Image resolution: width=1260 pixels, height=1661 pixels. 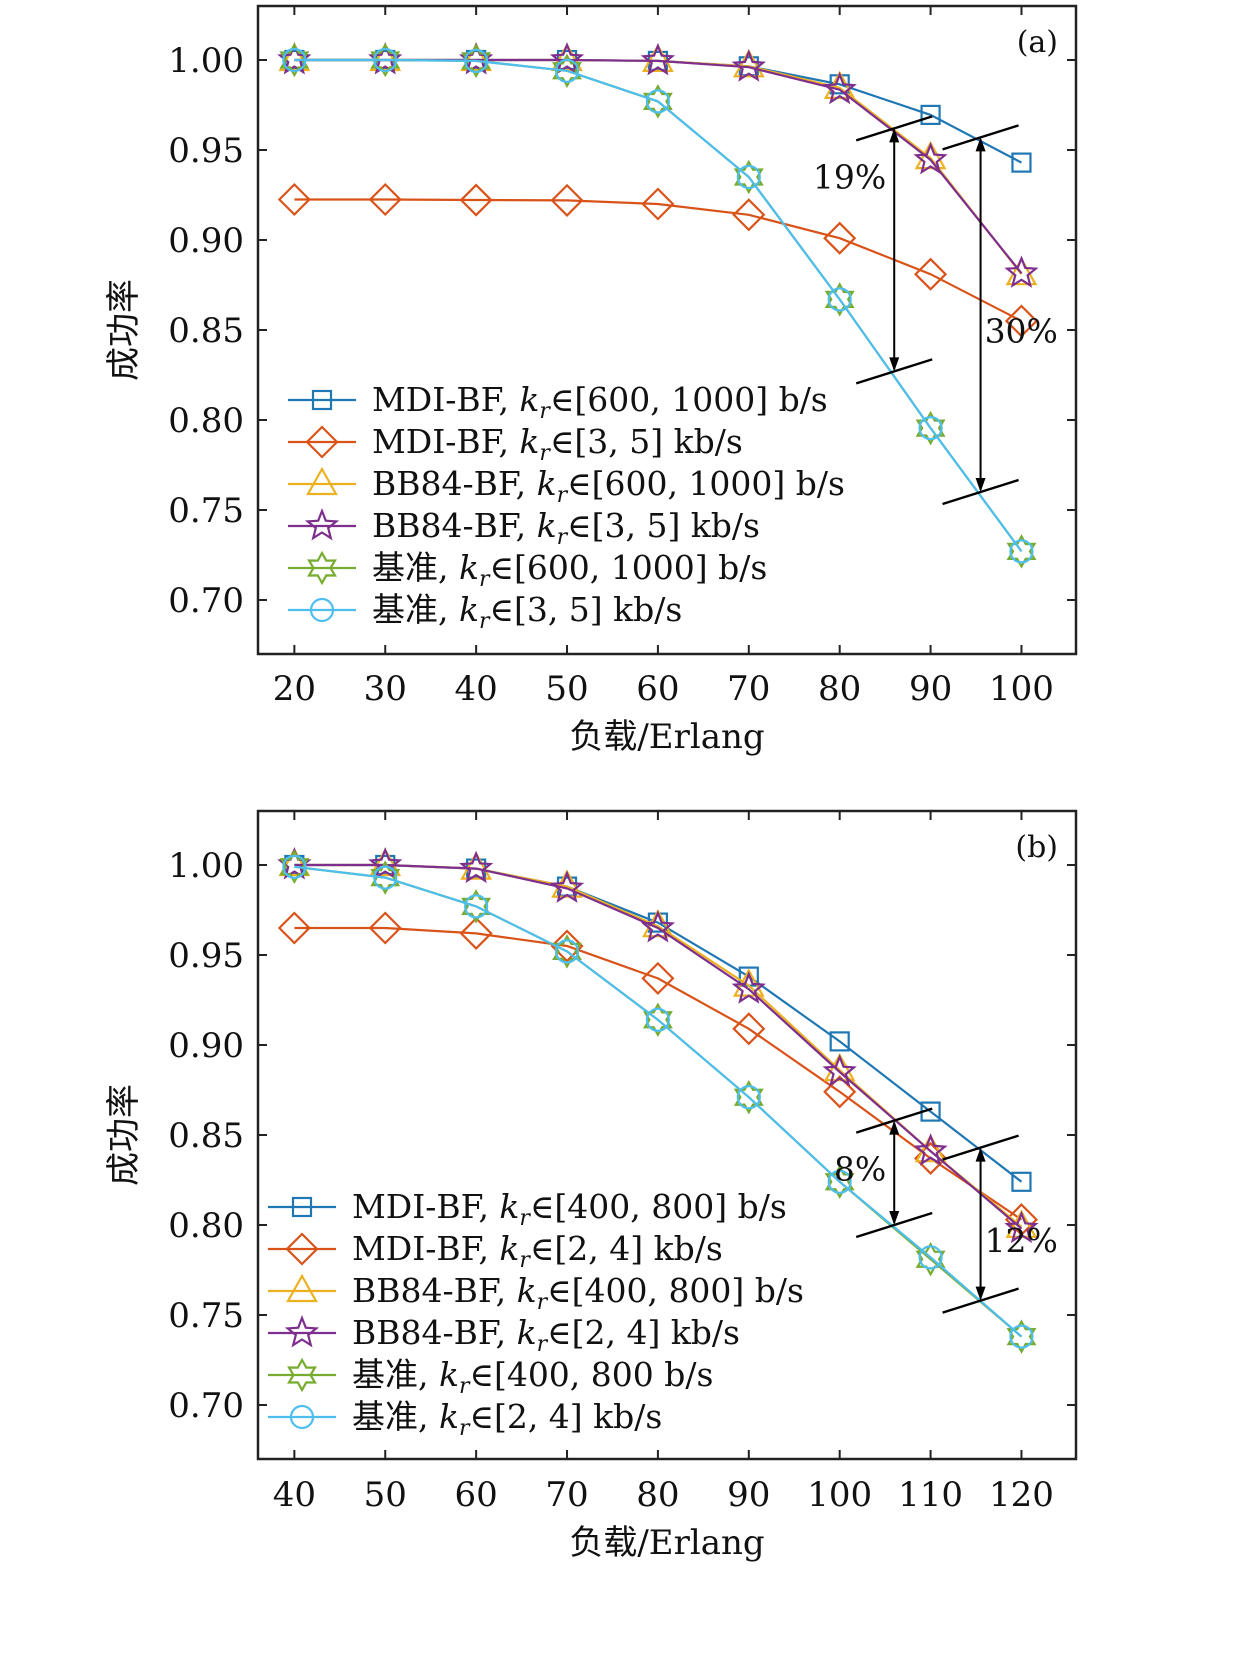 I want to click on legend-item: 基准, kr∈[2, 4] kb/s, so click(x=465, y=1419).